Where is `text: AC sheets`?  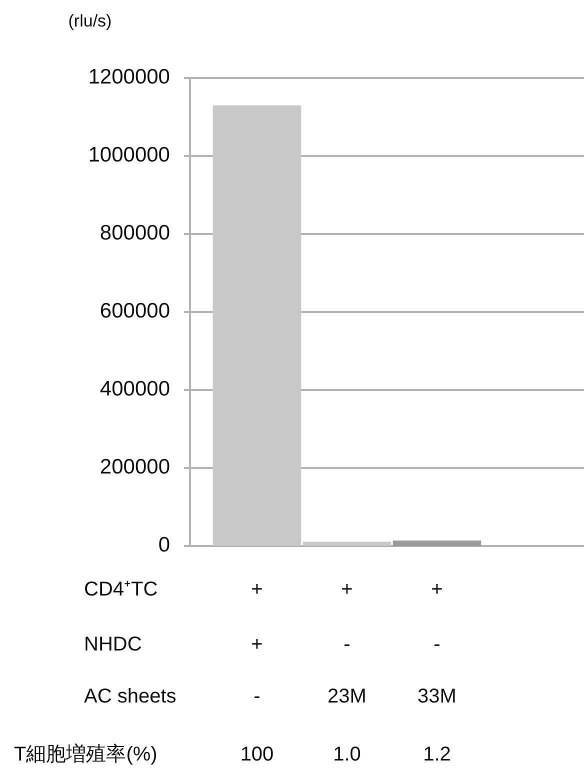 text: AC sheets is located at coordinates (130, 696).